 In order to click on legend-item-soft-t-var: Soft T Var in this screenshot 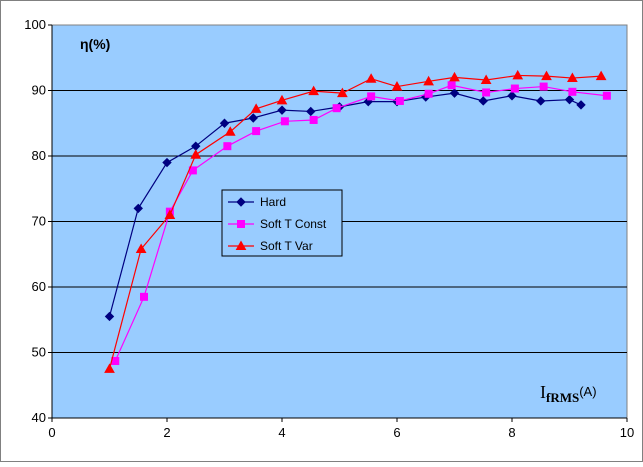, I will do `click(270, 246)`.